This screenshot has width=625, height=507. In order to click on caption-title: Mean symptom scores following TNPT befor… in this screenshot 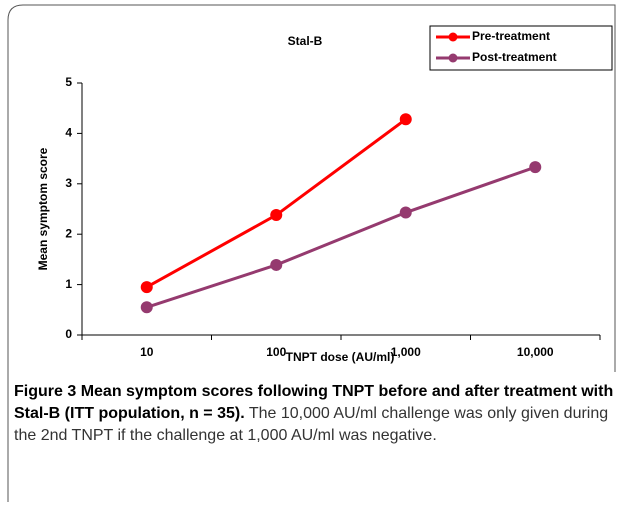, I will do `click(314, 402)`.